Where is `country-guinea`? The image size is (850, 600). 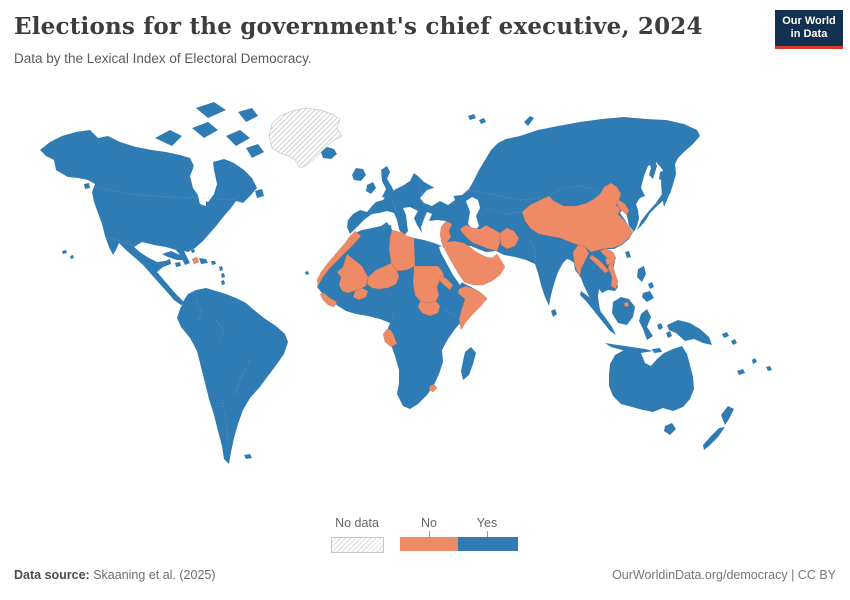 country-guinea is located at coordinates (328, 300).